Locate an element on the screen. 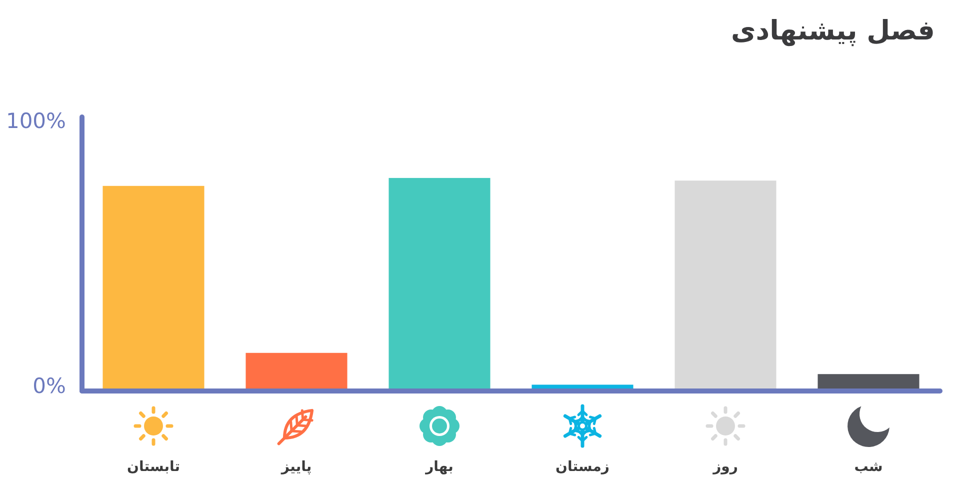 This screenshot has height=491, width=960. x-tick-label: زمستان is located at coordinates (583, 467).